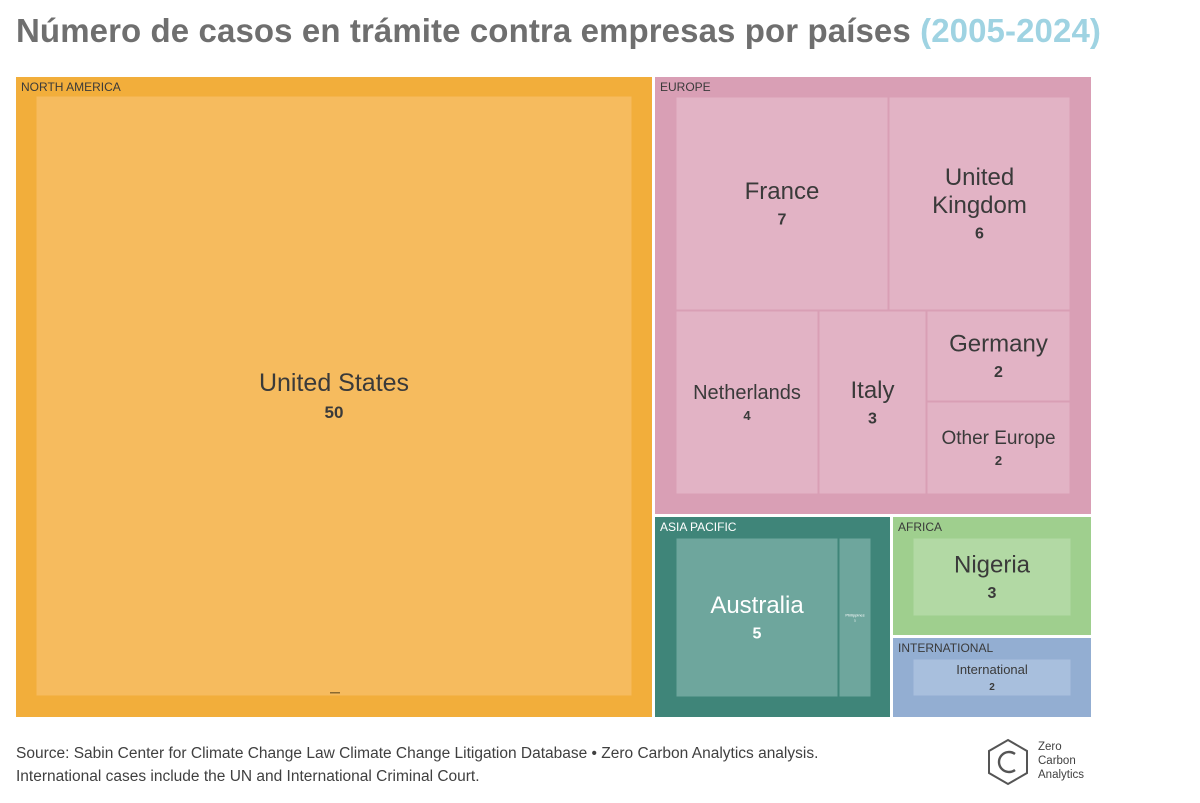 This screenshot has width=1200, height=803. Describe the element at coordinates (992, 677) in the screenshot. I see `tile-international` at that location.